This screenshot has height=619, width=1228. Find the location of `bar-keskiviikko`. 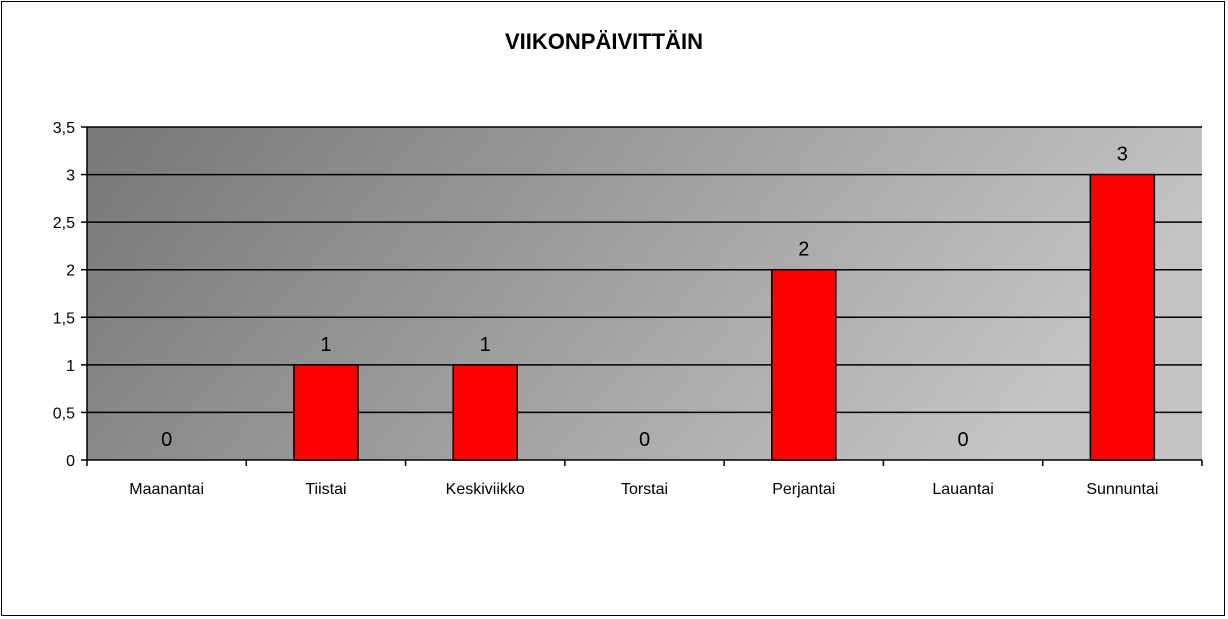

bar-keskiviikko is located at coordinates (485, 412).